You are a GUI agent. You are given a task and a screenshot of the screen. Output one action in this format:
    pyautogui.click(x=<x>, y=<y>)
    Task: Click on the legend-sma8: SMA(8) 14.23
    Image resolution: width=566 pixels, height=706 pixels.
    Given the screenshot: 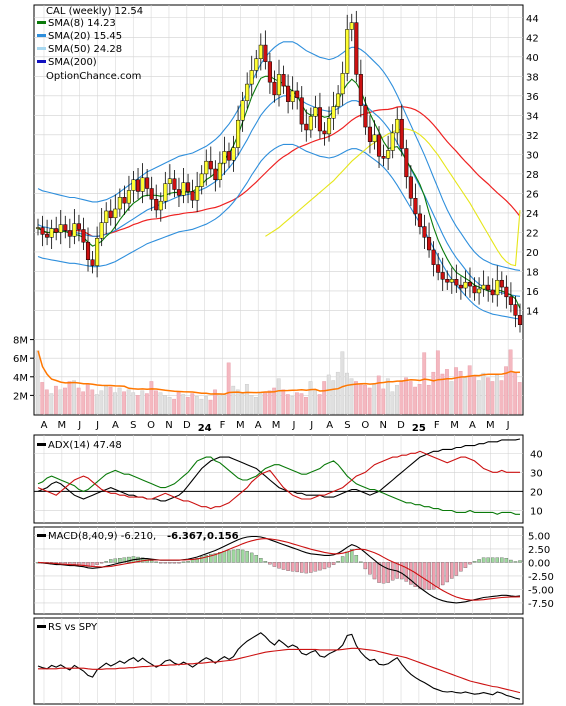 What is the action you would take?
    pyautogui.click(x=82, y=23)
    